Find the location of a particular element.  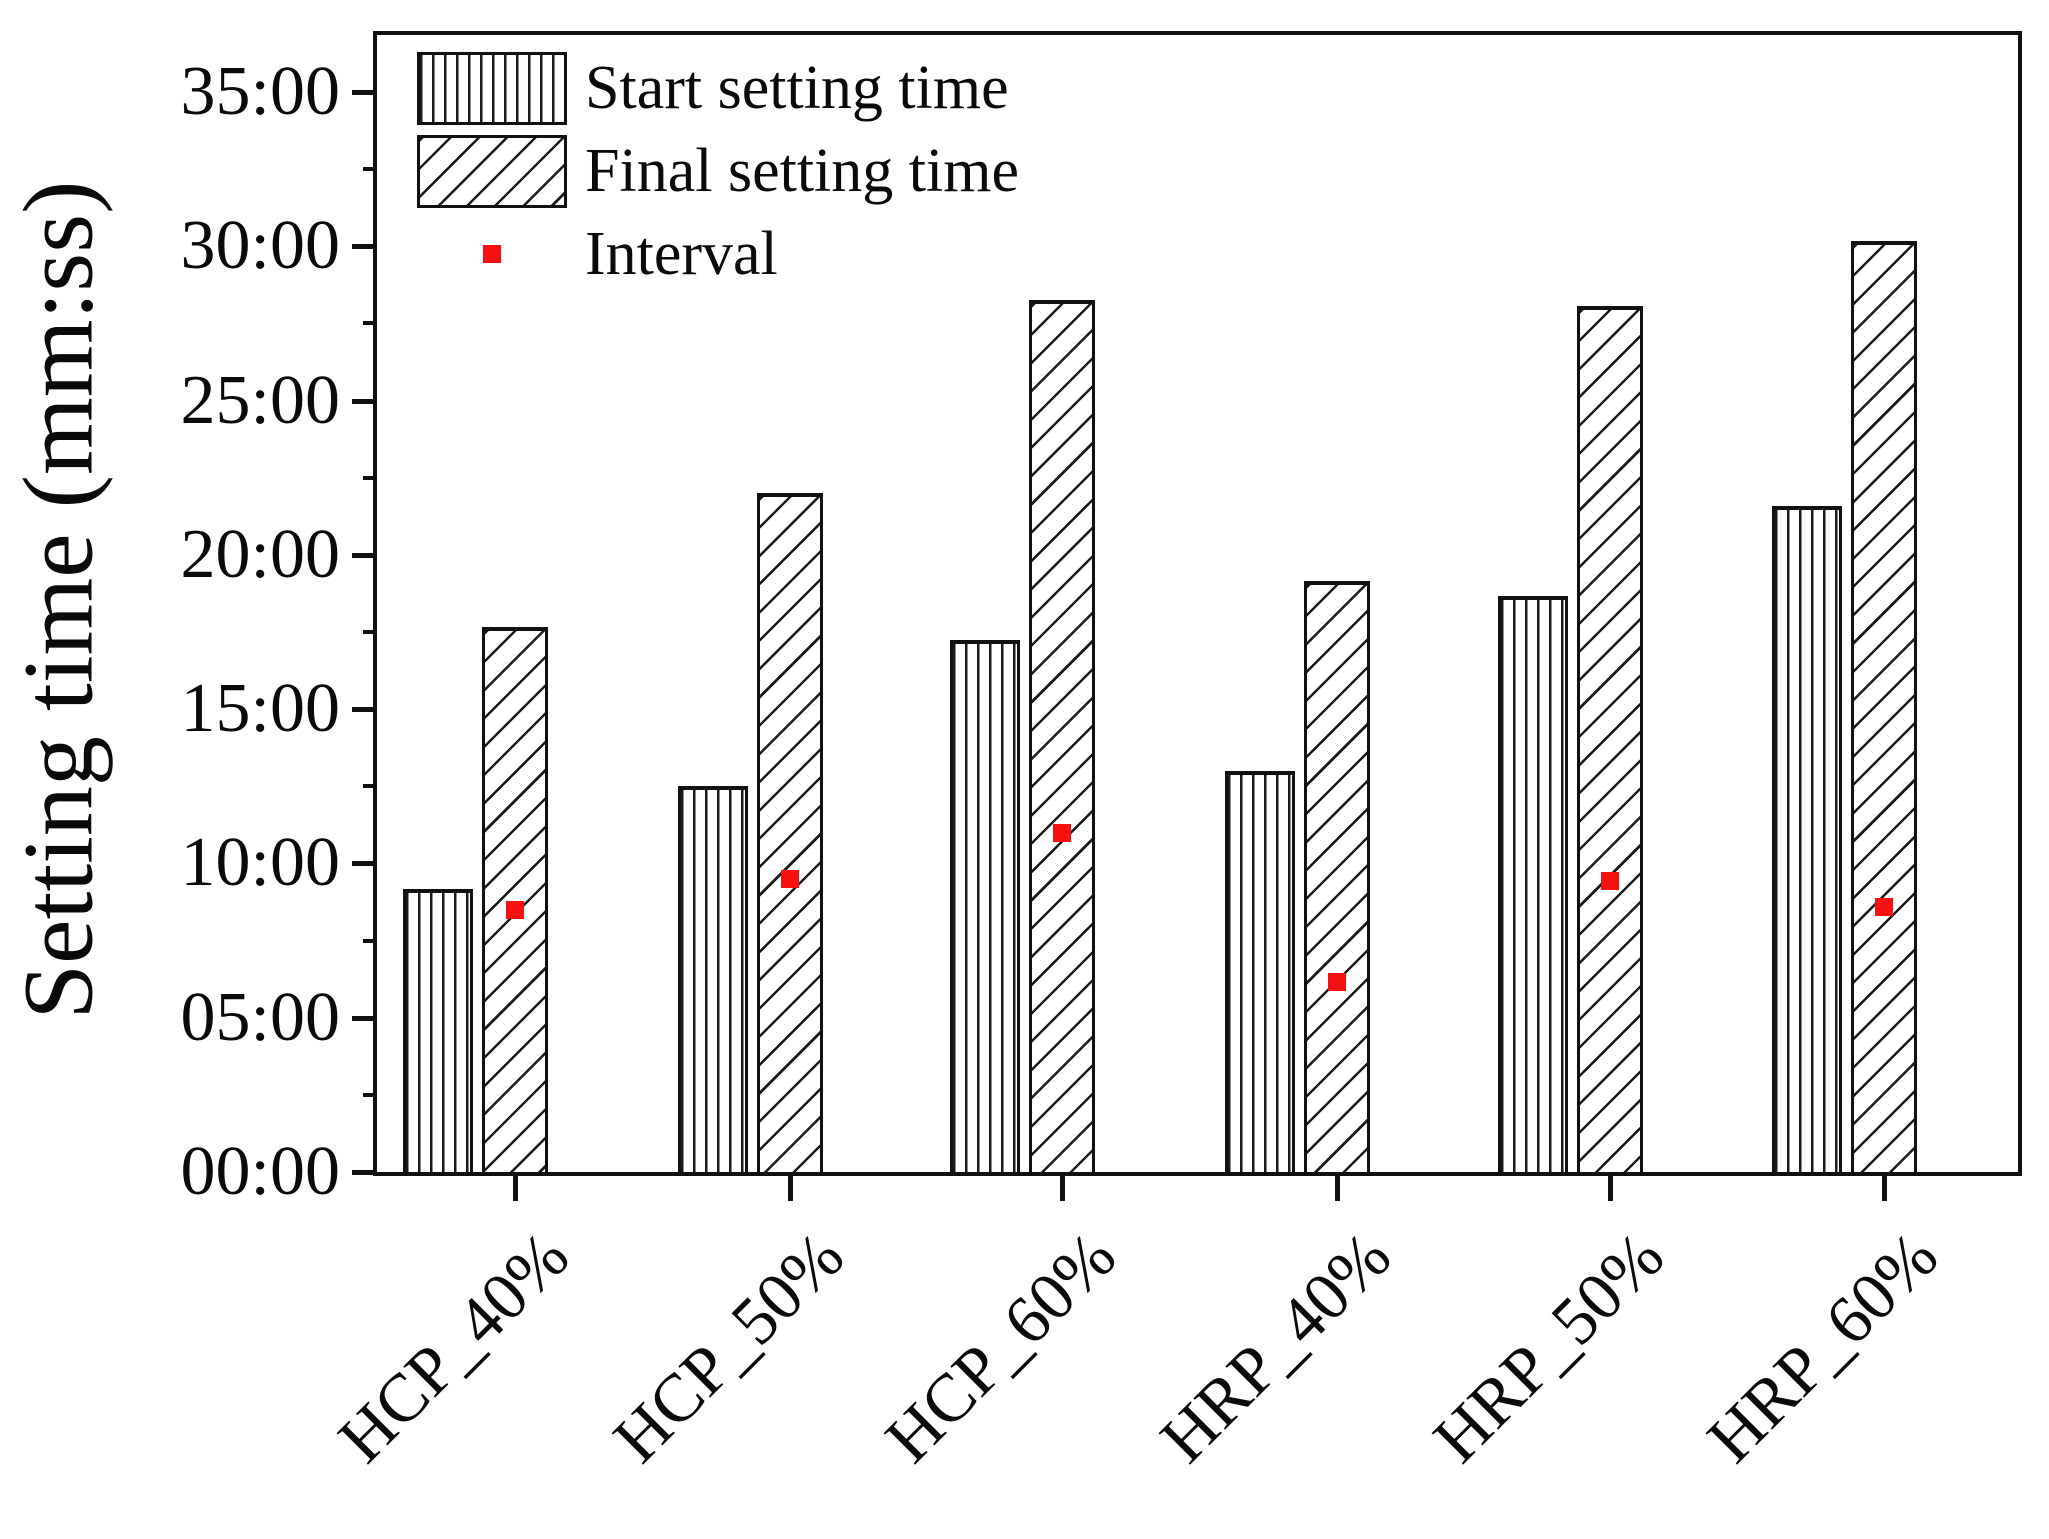

interval-marker-HCP_50% is located at coordinates (790, 879).